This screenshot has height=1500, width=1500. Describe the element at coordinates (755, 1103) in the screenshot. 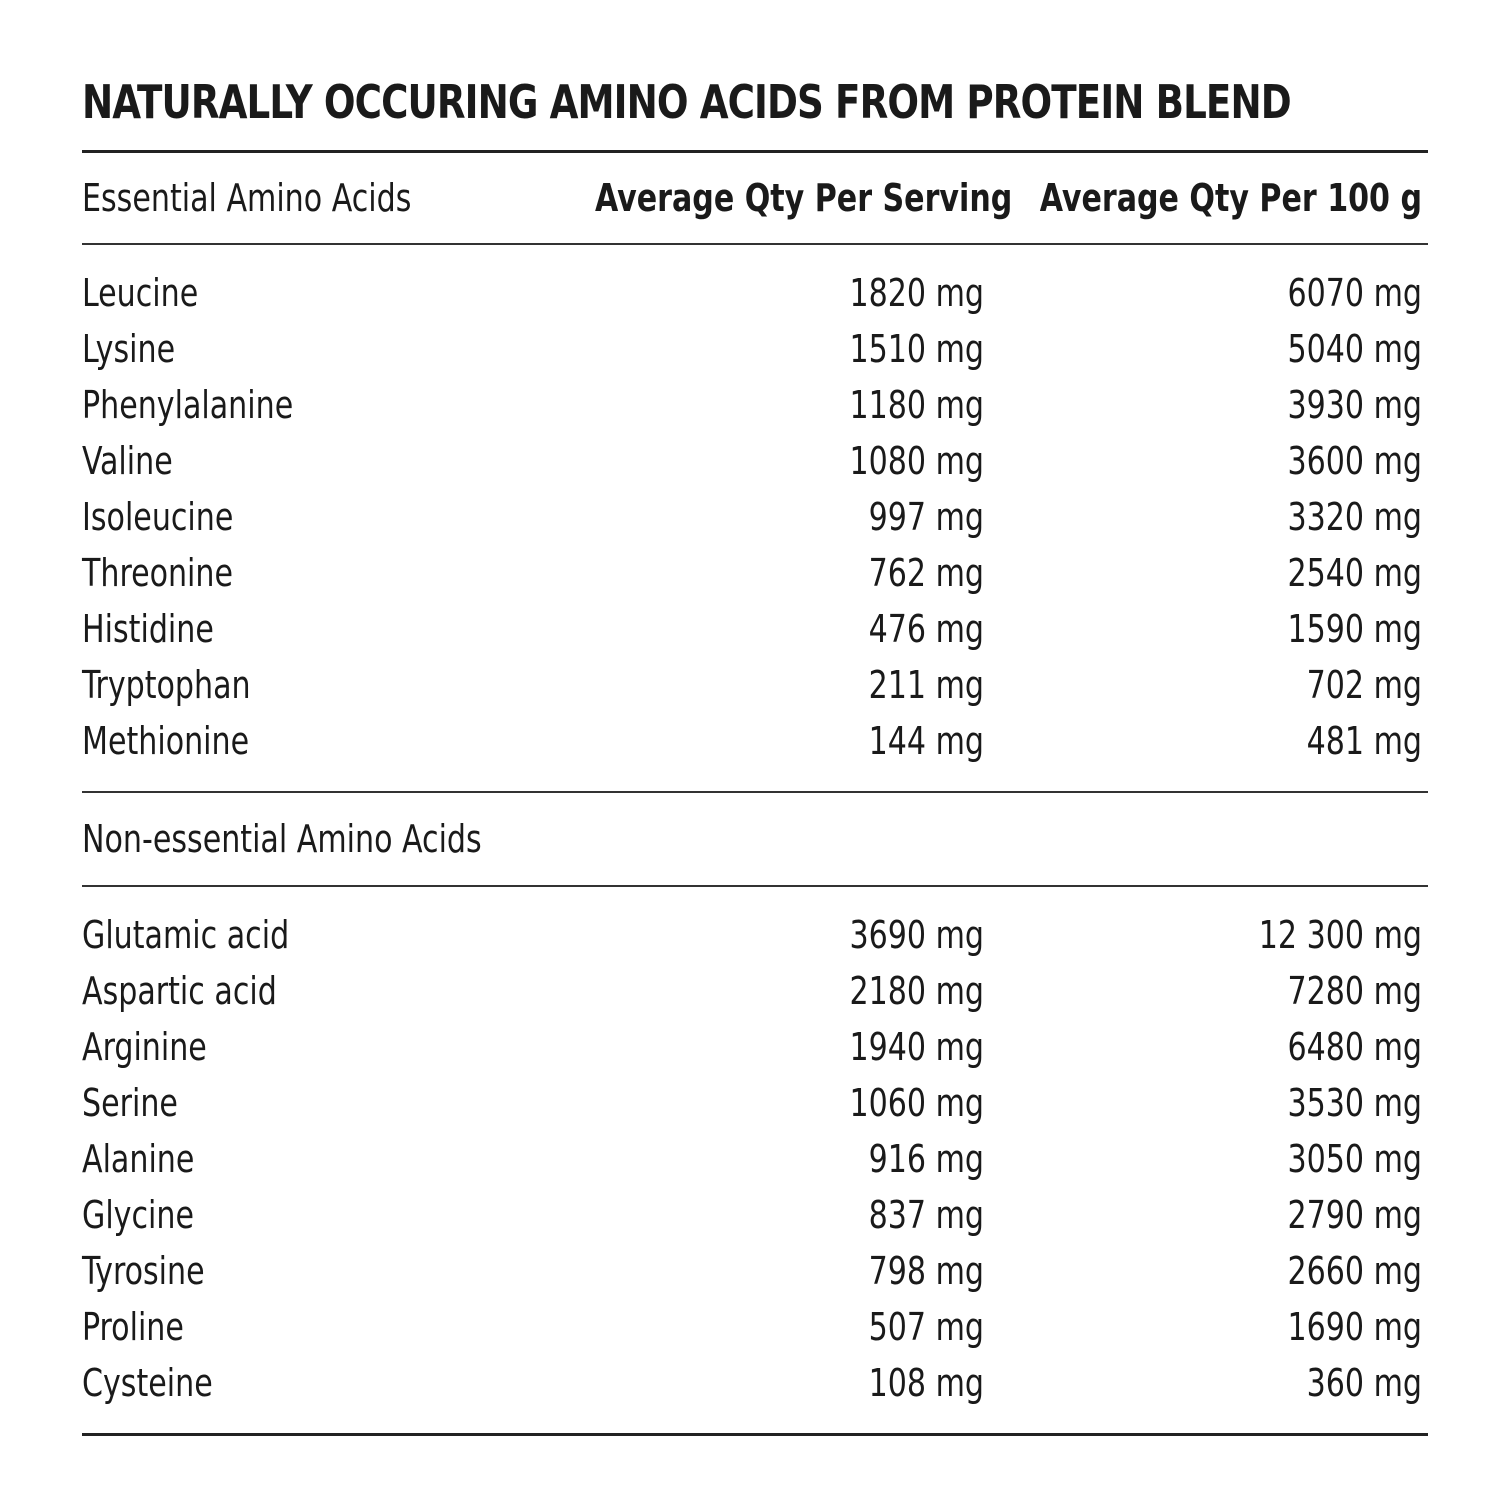

I see `table-row: Serine 1060 mg 3530 mg` at that location.